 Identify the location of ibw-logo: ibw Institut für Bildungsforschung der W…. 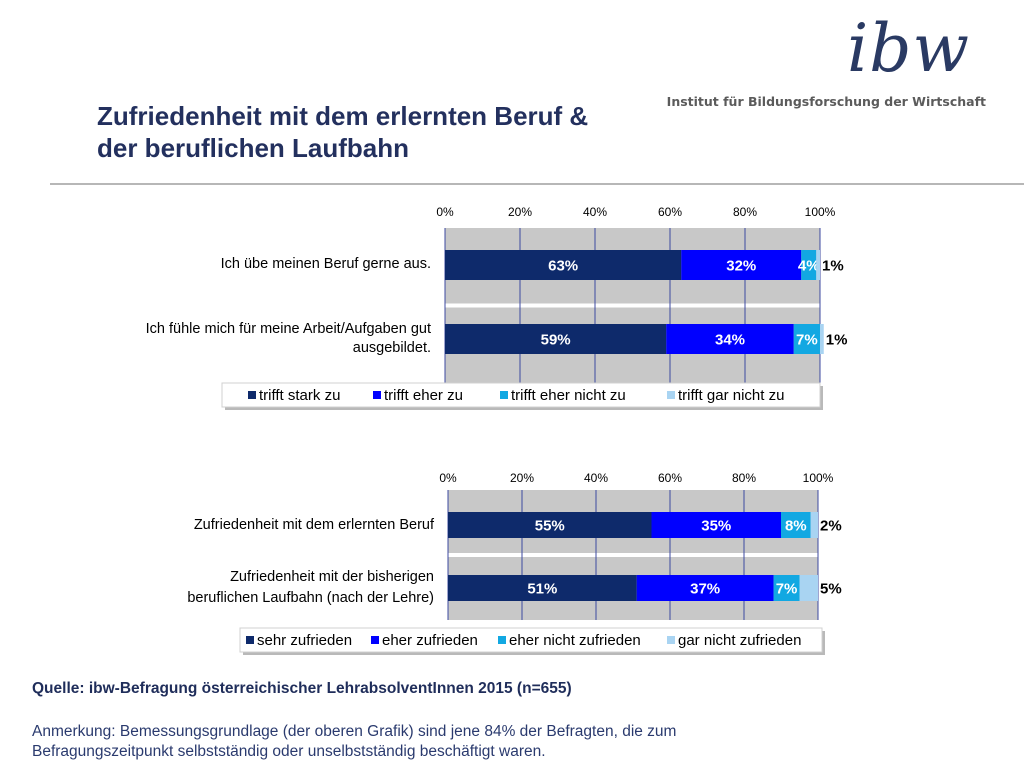
(829, 61).